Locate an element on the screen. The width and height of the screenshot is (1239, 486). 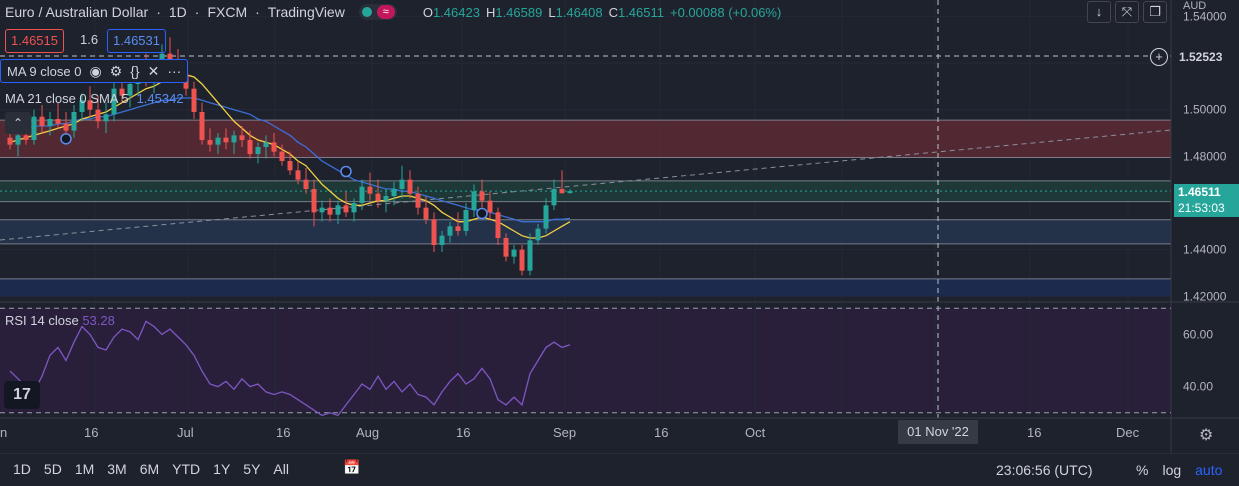
countdown-badge: 21:53:03 is located at coordinates (1206, 208).